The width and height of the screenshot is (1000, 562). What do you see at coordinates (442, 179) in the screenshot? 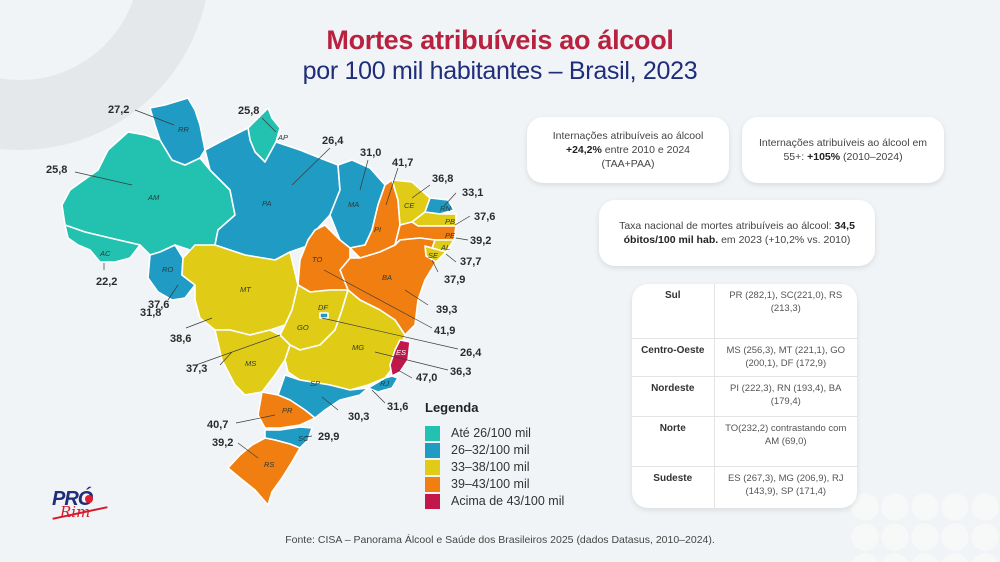
I see `value-CE: 36,8` at bounding box center [442, 179].